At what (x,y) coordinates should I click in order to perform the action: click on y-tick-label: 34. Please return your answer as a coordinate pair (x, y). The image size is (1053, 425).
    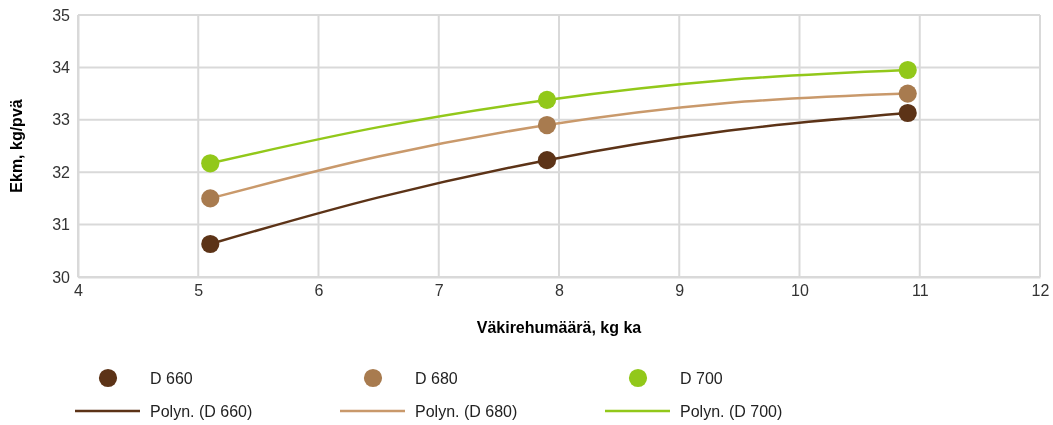
    Looking at the image, I should click on (61, 68).